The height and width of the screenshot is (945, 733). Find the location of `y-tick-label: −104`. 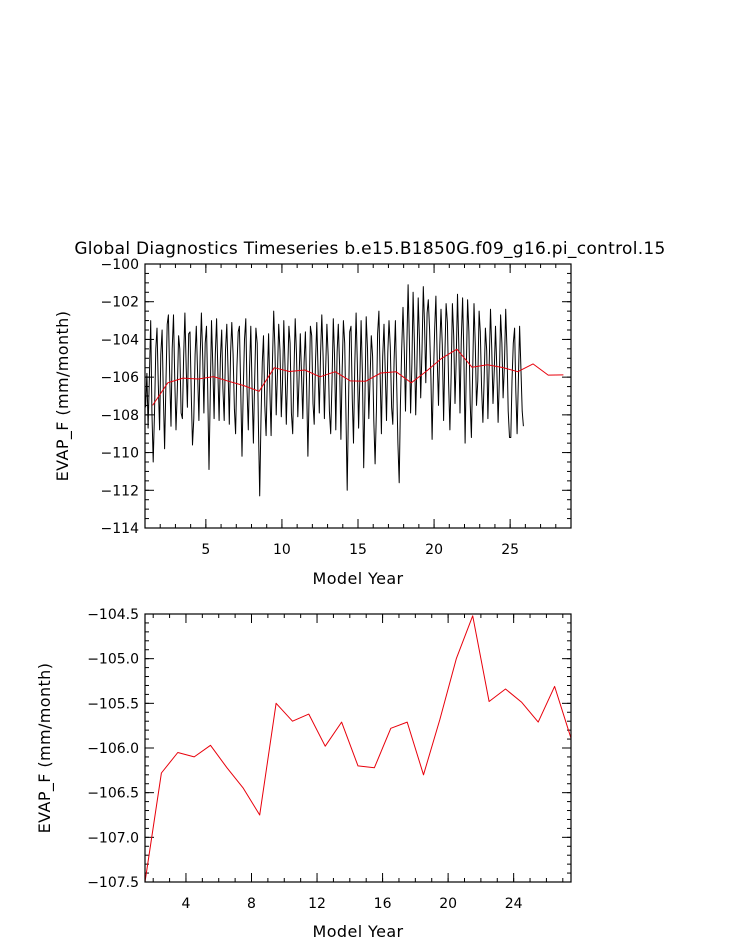

y-tick-label: −104 is located at coordinates (120, 340).